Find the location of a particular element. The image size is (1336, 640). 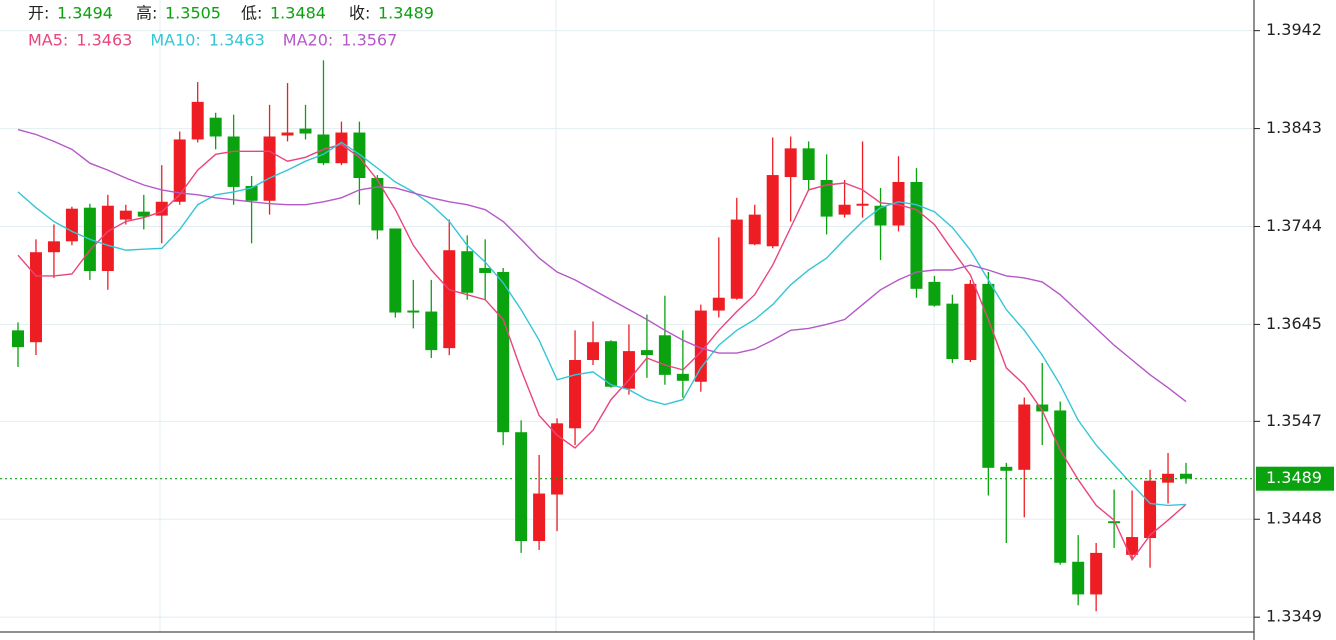

ohlc-header: 开: 1.3494 高: 1.3505 低: 1.3484 收: 1.3489 is located at coordinates (231, 13).